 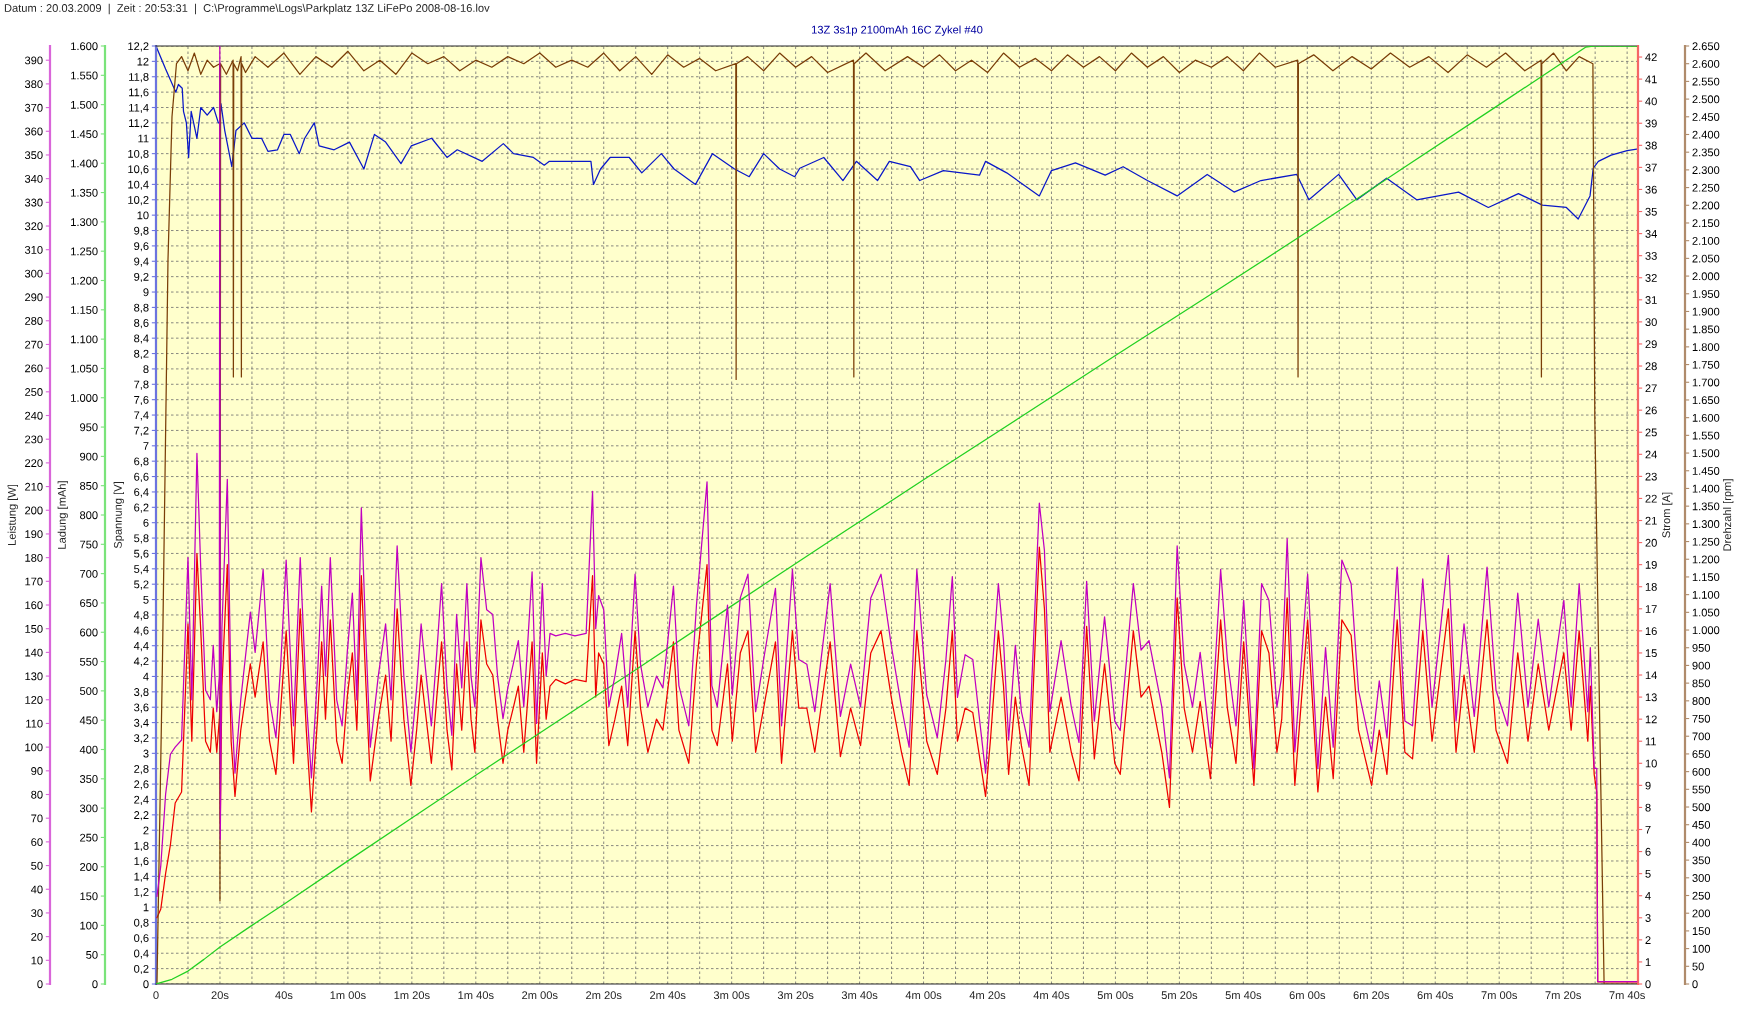 What do you see at coordinates (138, 185) in the screenshot?
I see `y-tick-label: 10,4` at bounding box center [138, 185].